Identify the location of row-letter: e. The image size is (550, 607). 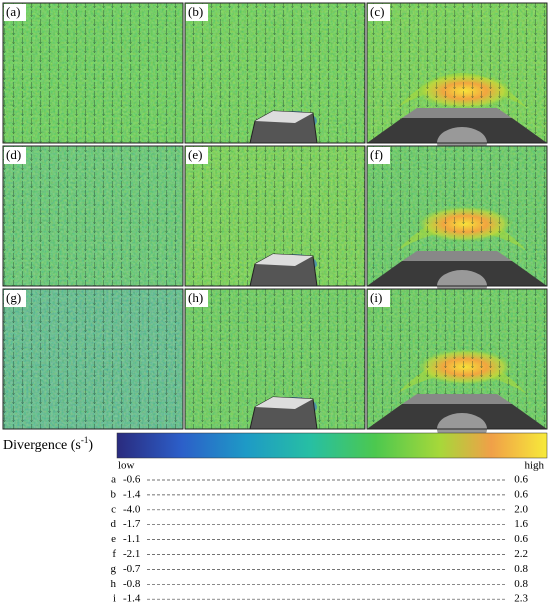
(113, 539).